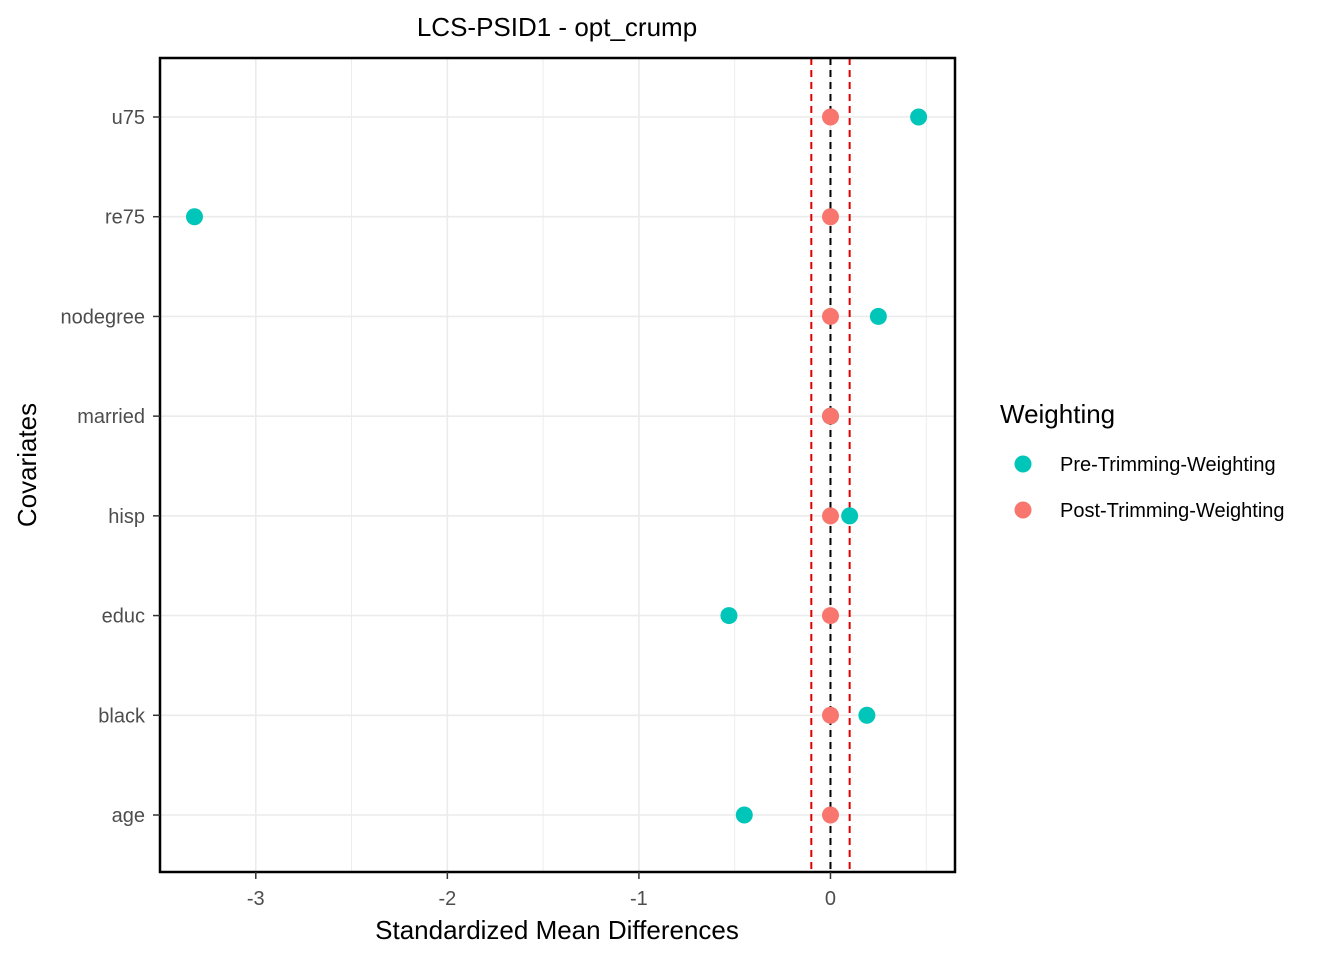 This screenshot has height=960, width=1344. What do you see at coordinates (541, 891) in the screenshot?
I see `x-tick-labels: -3 -2 -1 0` at bounding box center [541, 891].